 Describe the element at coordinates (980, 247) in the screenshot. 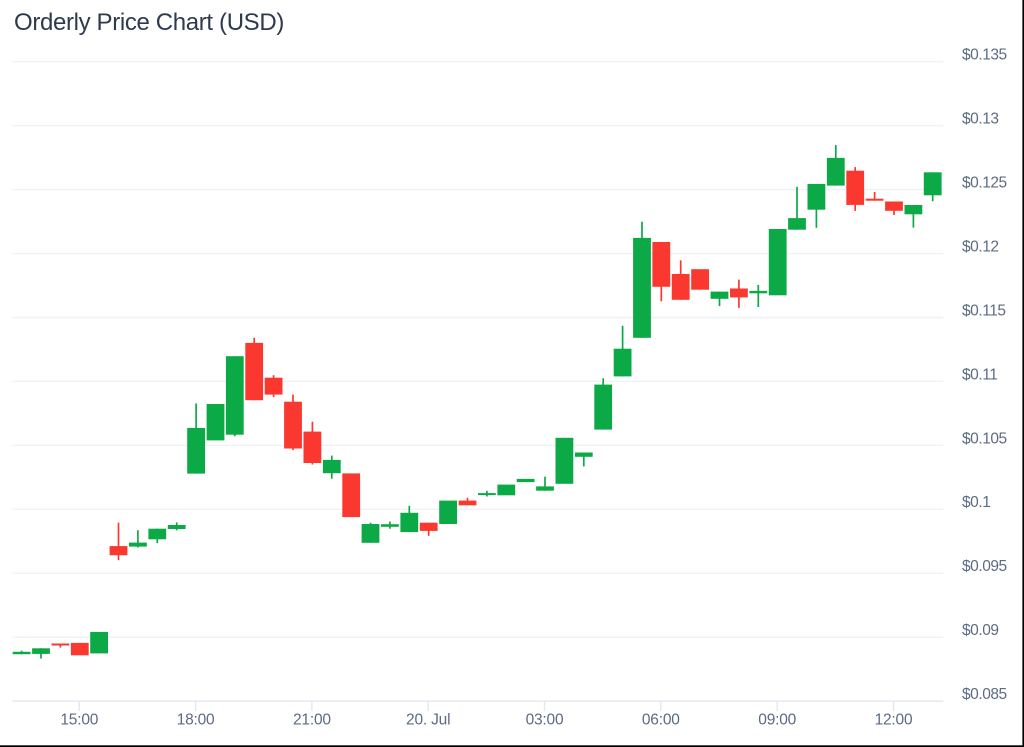

I see `svg-text: $0.12` at that location.